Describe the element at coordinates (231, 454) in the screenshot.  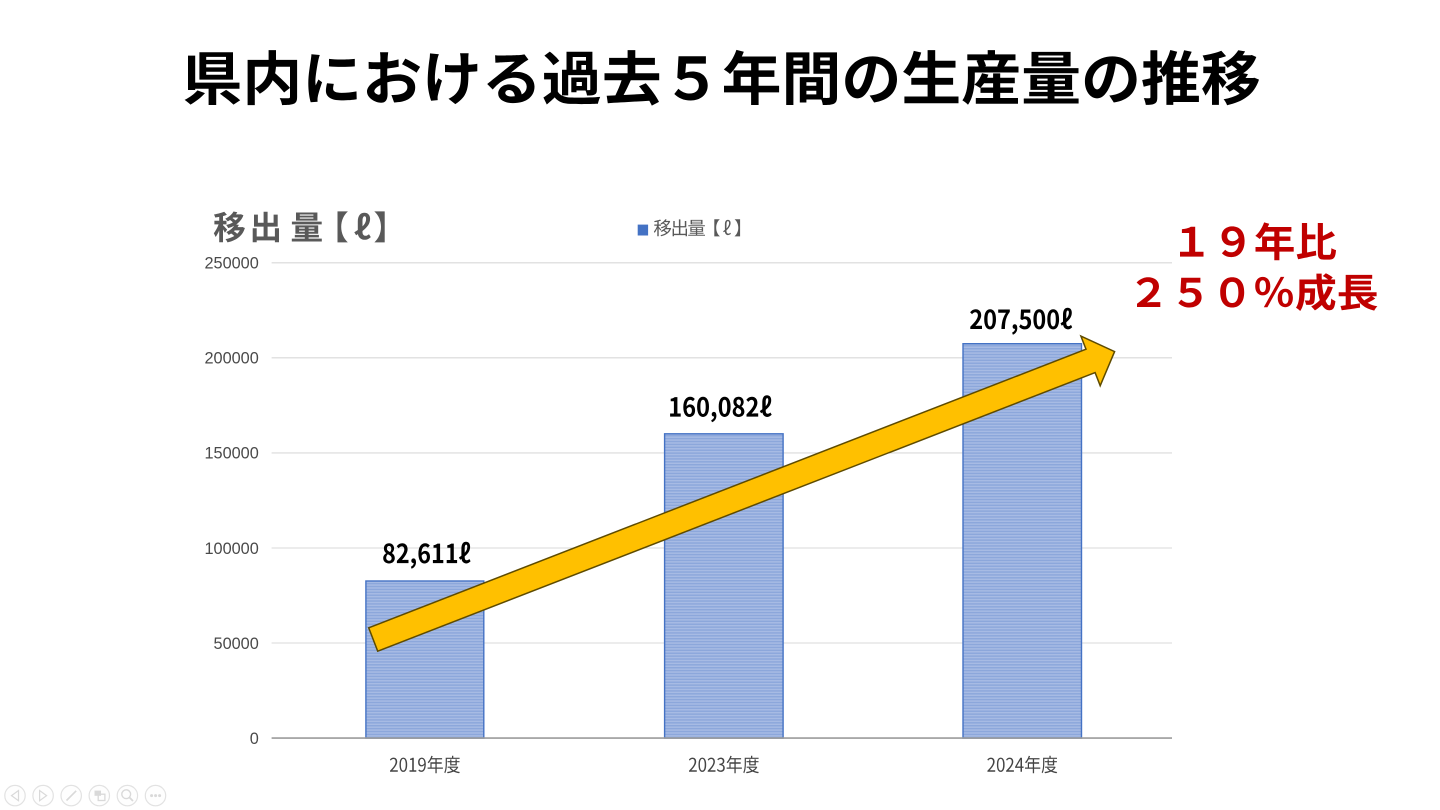
I see `svg-text: 150000` at that location.